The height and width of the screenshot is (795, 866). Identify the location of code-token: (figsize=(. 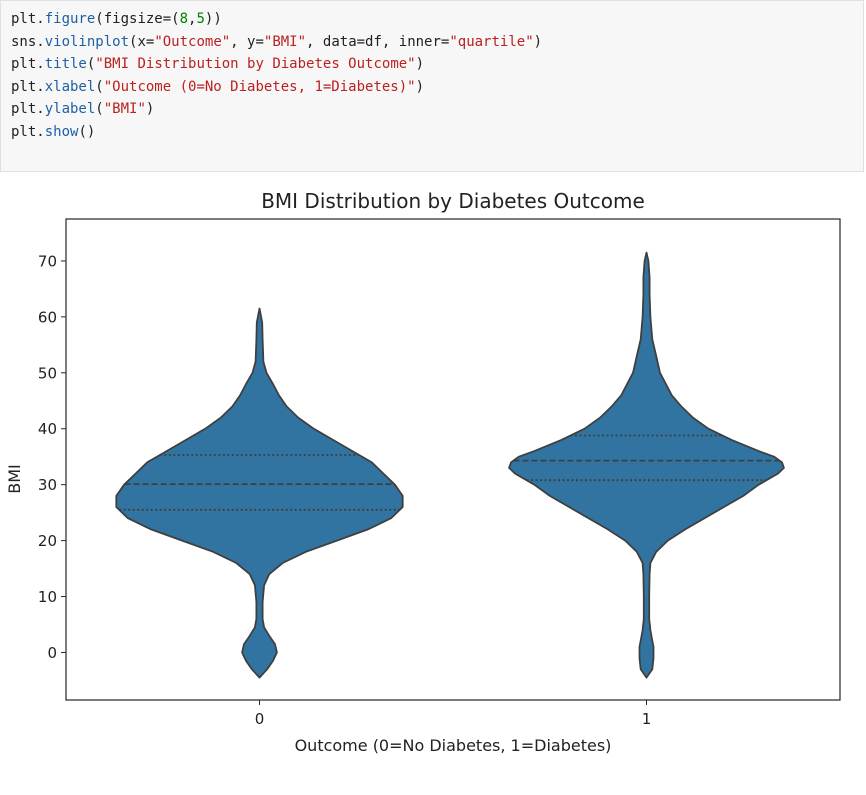
(137, 19).